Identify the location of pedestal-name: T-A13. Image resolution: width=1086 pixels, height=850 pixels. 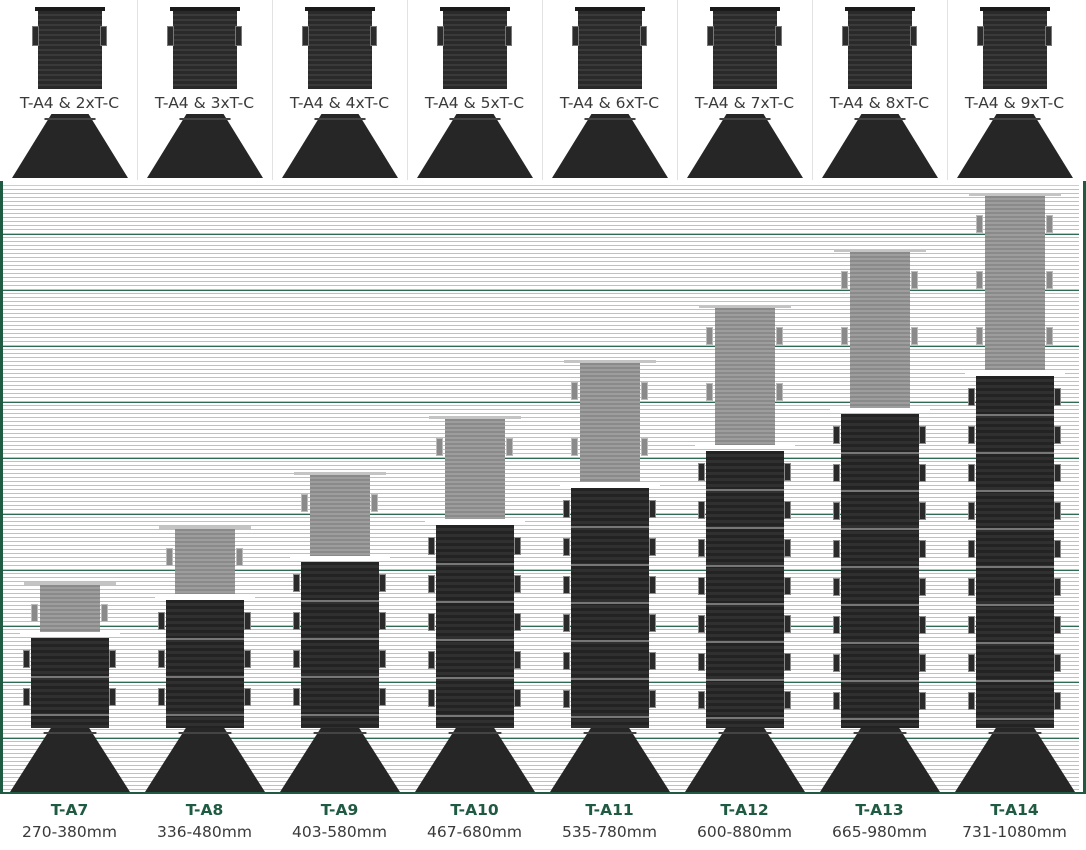
(879, 810).